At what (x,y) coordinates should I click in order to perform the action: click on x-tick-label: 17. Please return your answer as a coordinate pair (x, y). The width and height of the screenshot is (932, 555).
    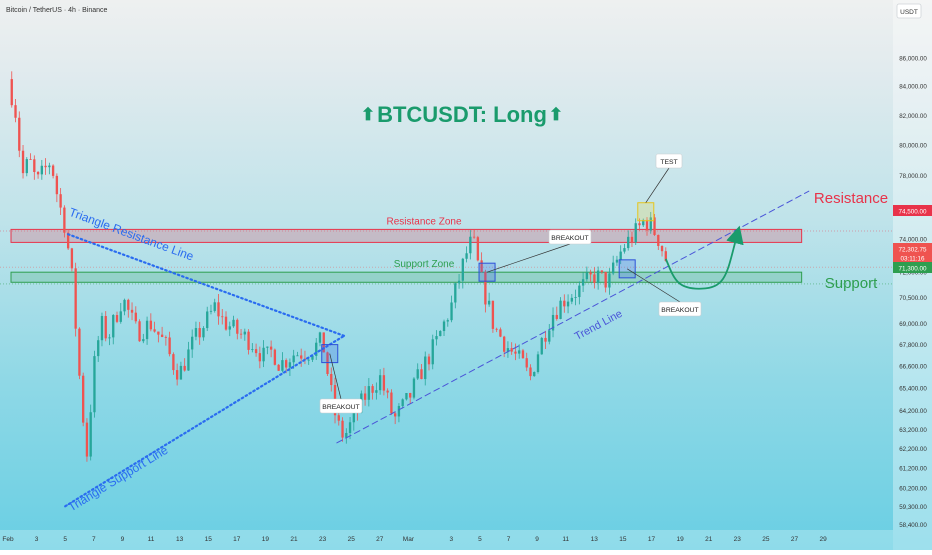
    Looking at the image, I should click on (237, 539).